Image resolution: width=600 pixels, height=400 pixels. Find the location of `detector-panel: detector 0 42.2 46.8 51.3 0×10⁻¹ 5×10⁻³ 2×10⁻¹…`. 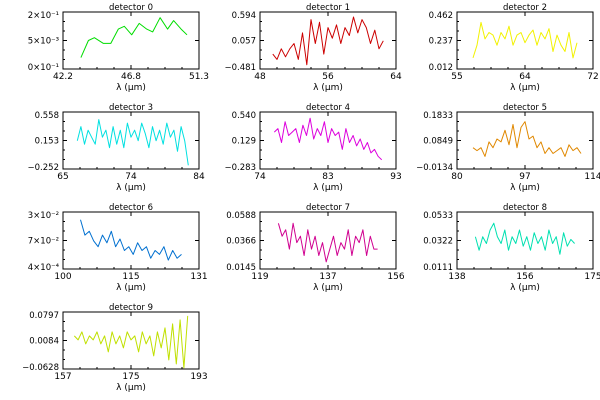

detector-panel: detector 0 42.2 46.8 51.3 0×10⁻¹ 5×10⁻³ 2×10⁻¹… is located at coordinates (118, 48).